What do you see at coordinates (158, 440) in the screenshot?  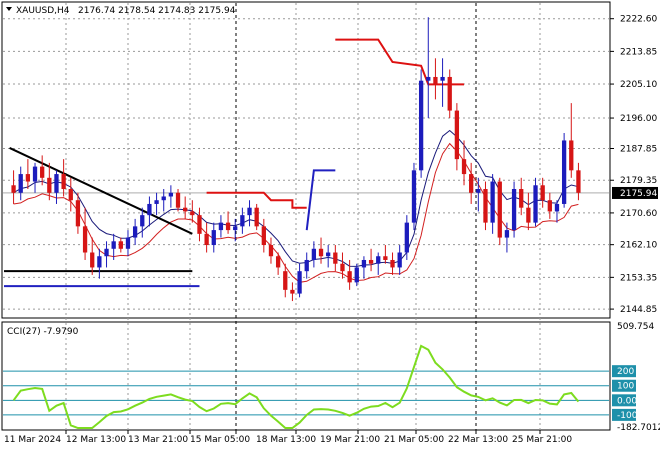 I see `time-tick-label: 13 Mar 21:00` at bounding box center [158, 440].